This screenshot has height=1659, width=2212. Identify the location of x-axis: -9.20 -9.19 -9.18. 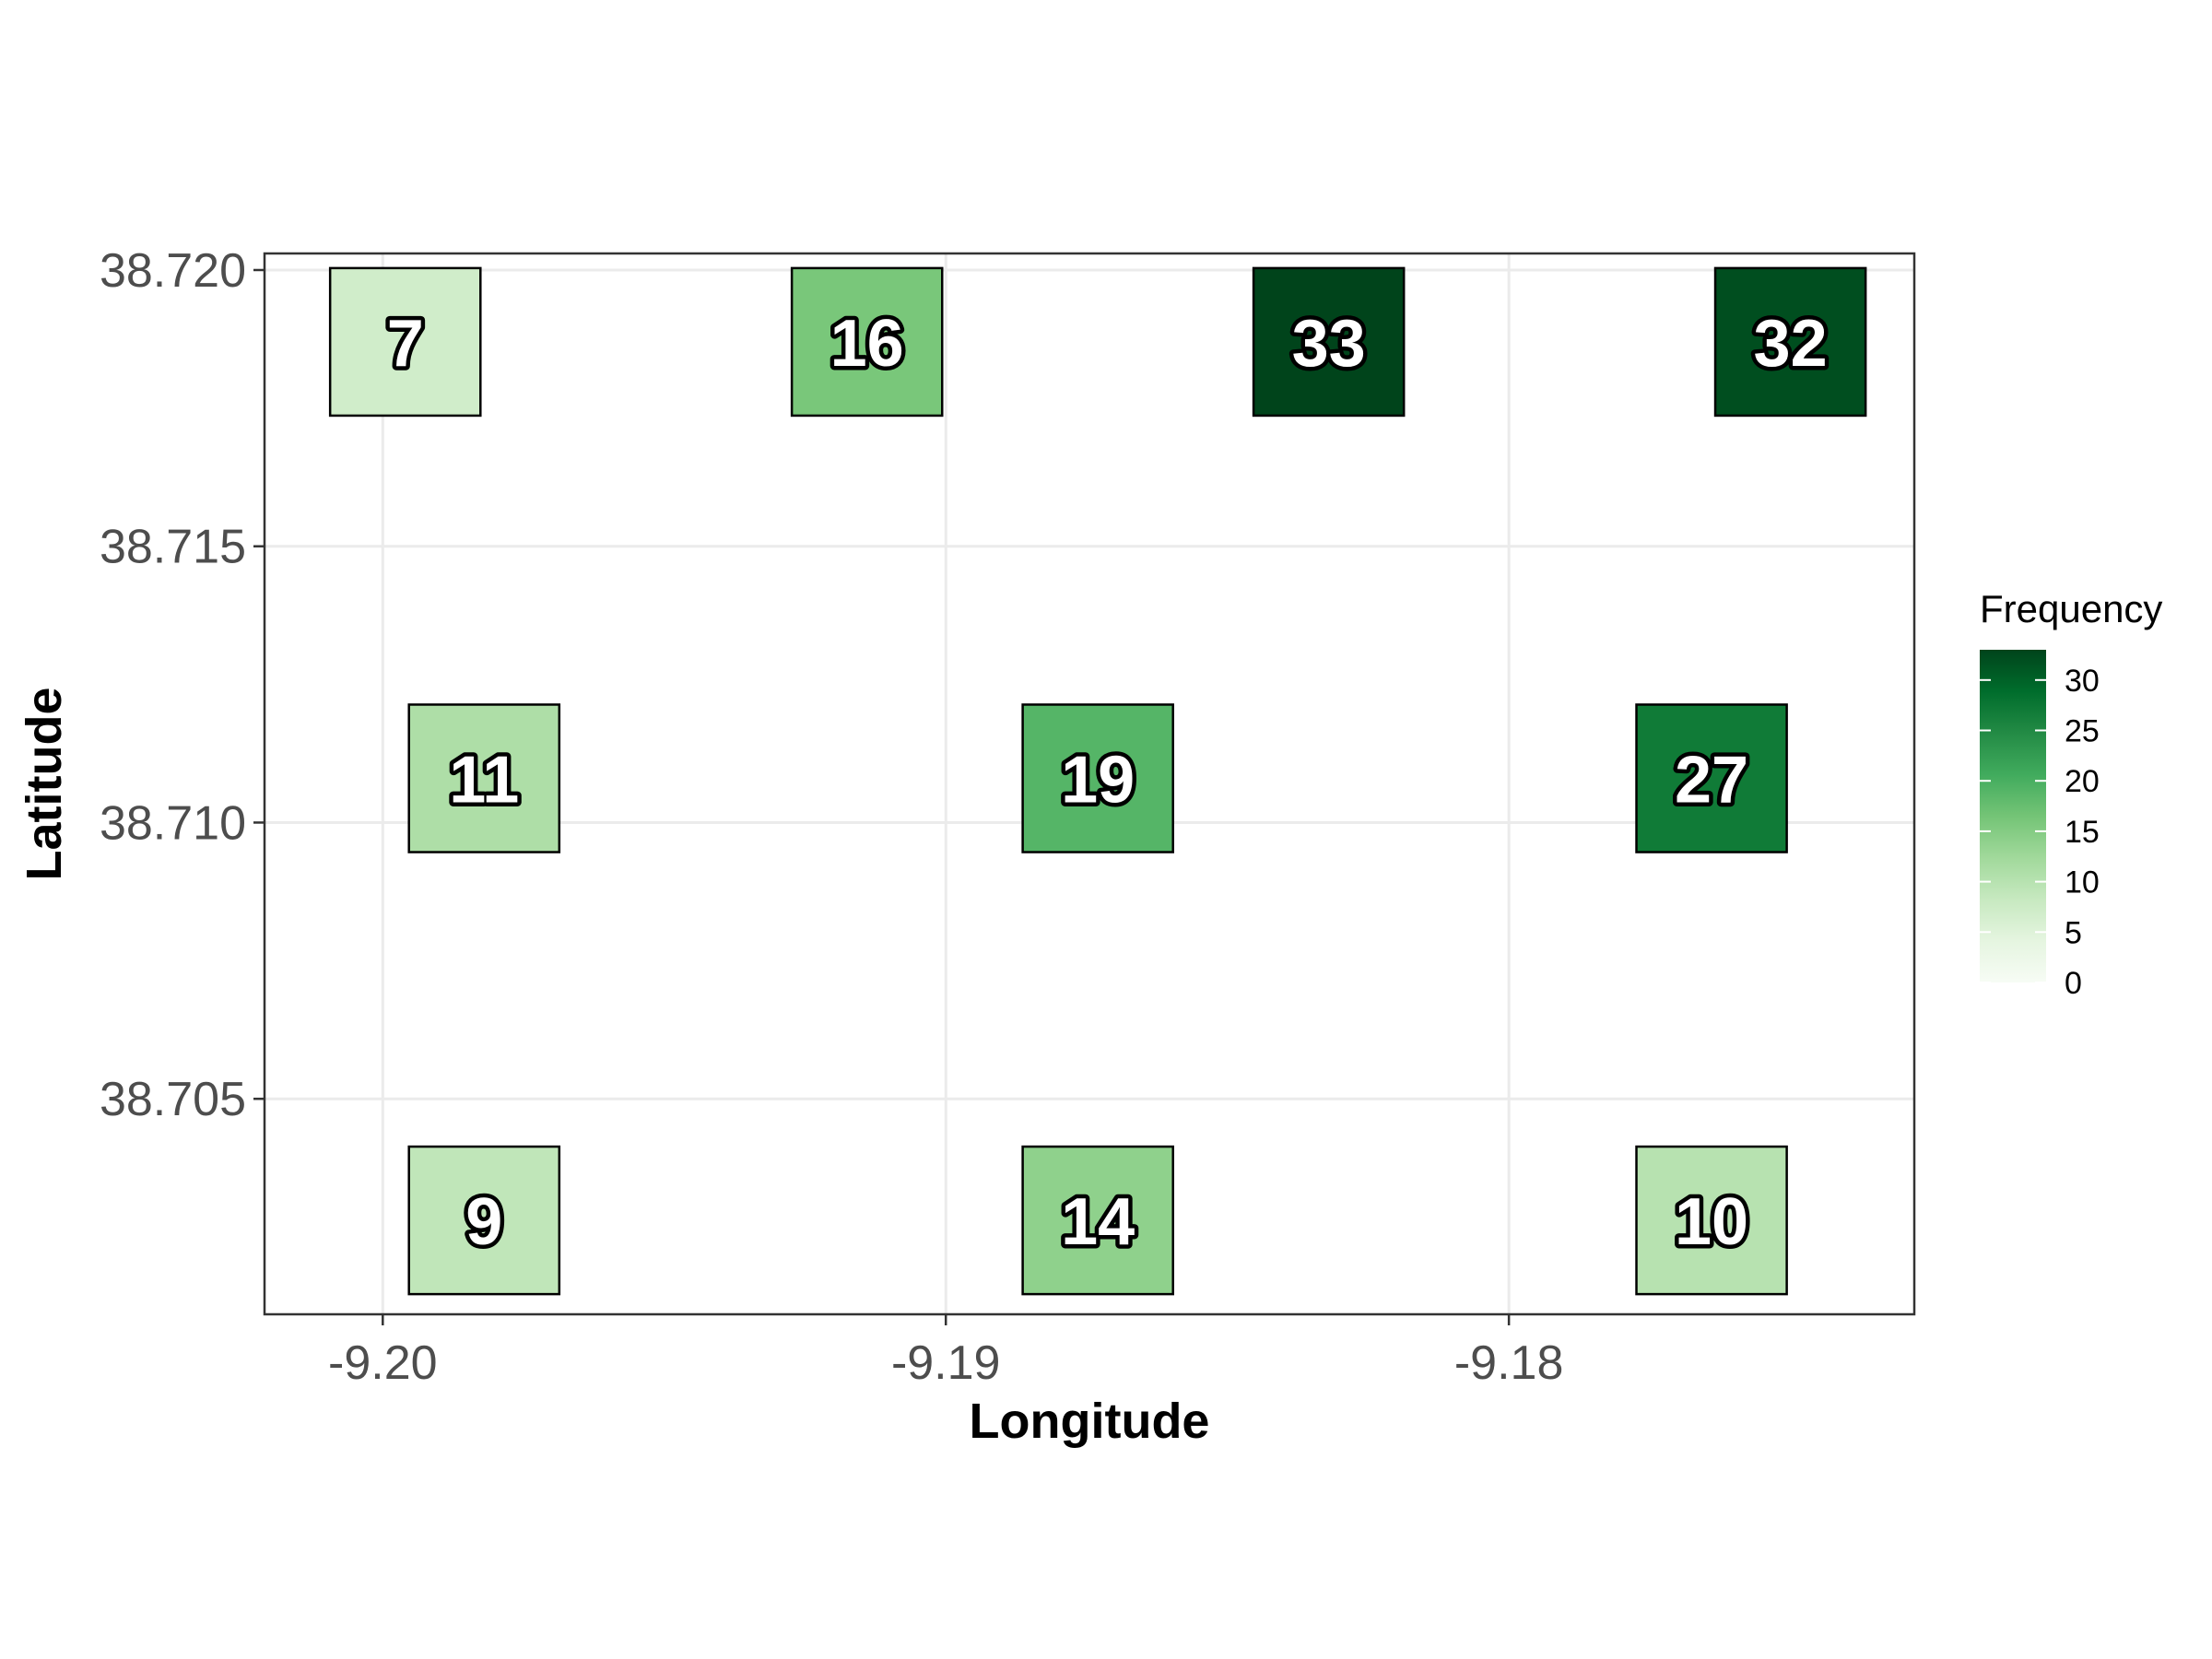
(945, 1352).